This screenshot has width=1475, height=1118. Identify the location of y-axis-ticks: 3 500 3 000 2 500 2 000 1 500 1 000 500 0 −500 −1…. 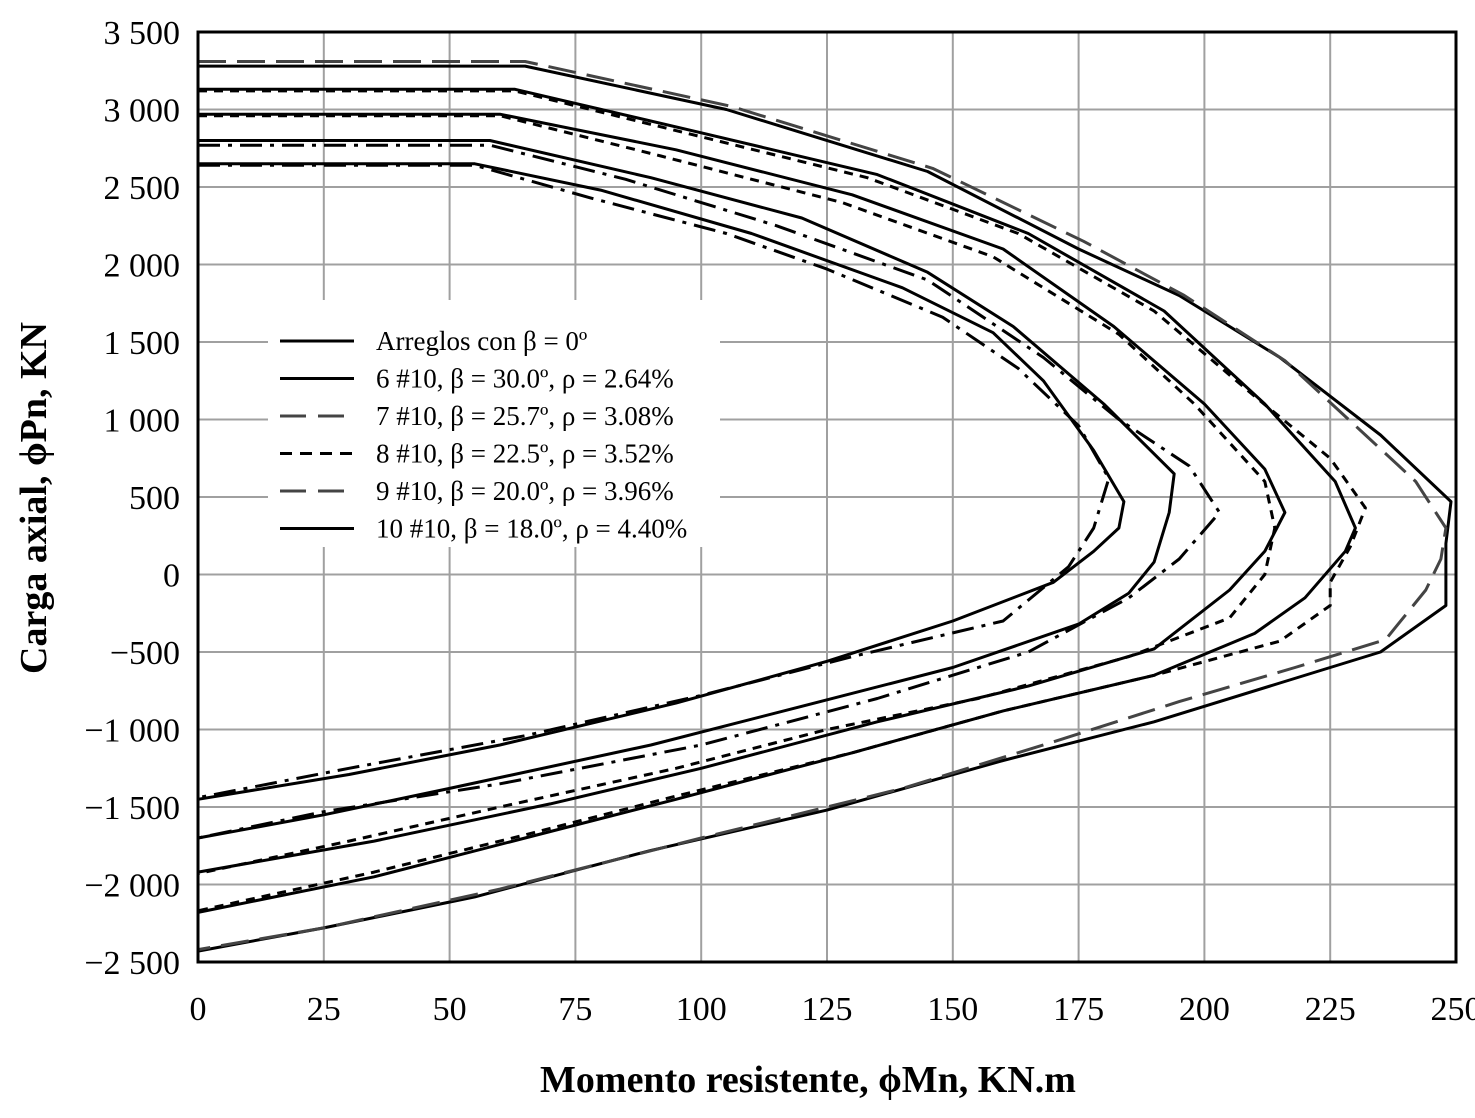
(132, 498).